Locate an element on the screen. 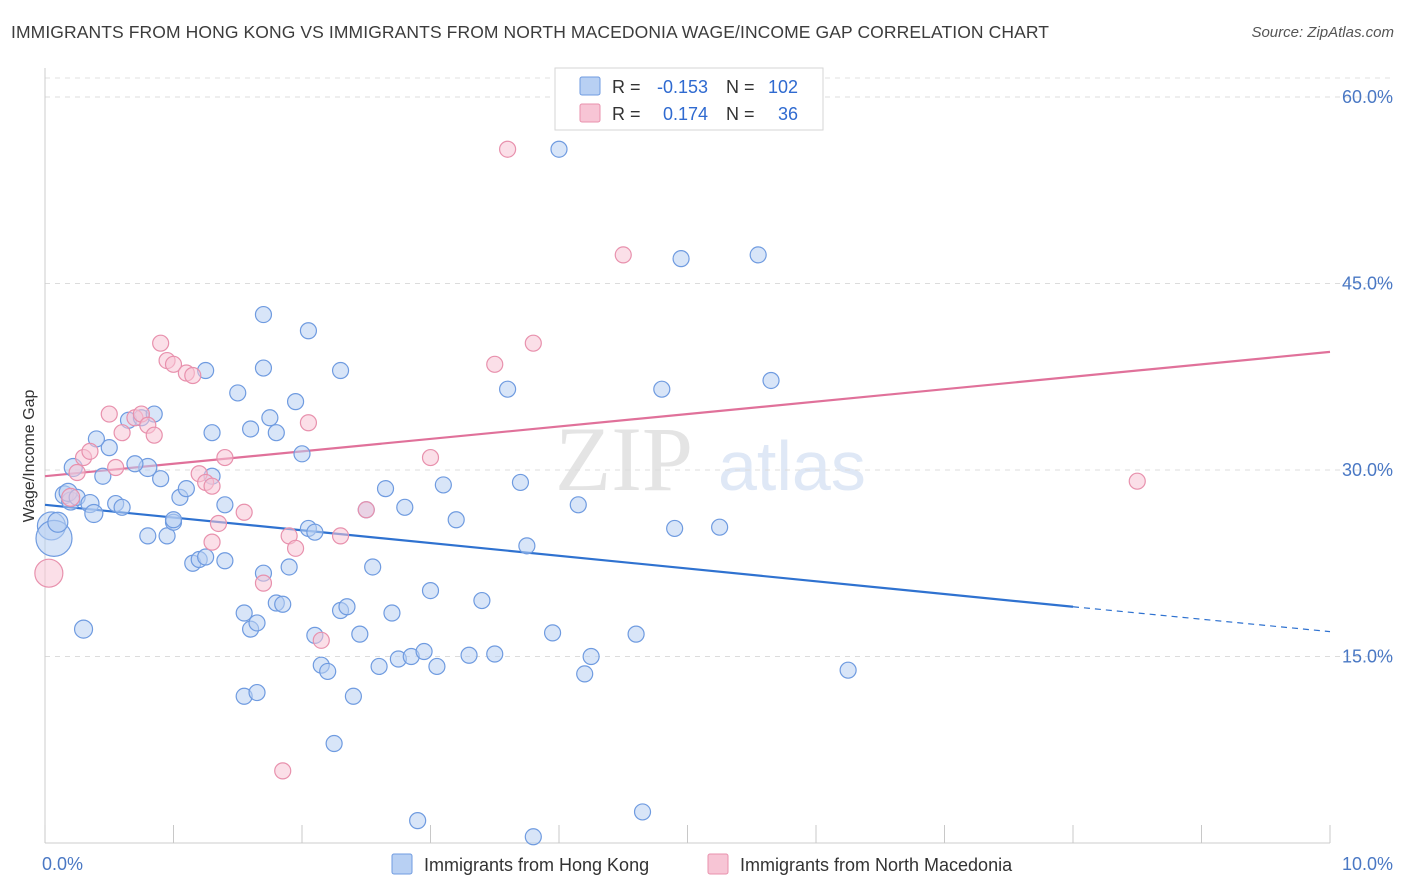 This screenshot has width=1406, height=892. y-axis-label: Wage/Income Gap is located at coordinates (29, 456).